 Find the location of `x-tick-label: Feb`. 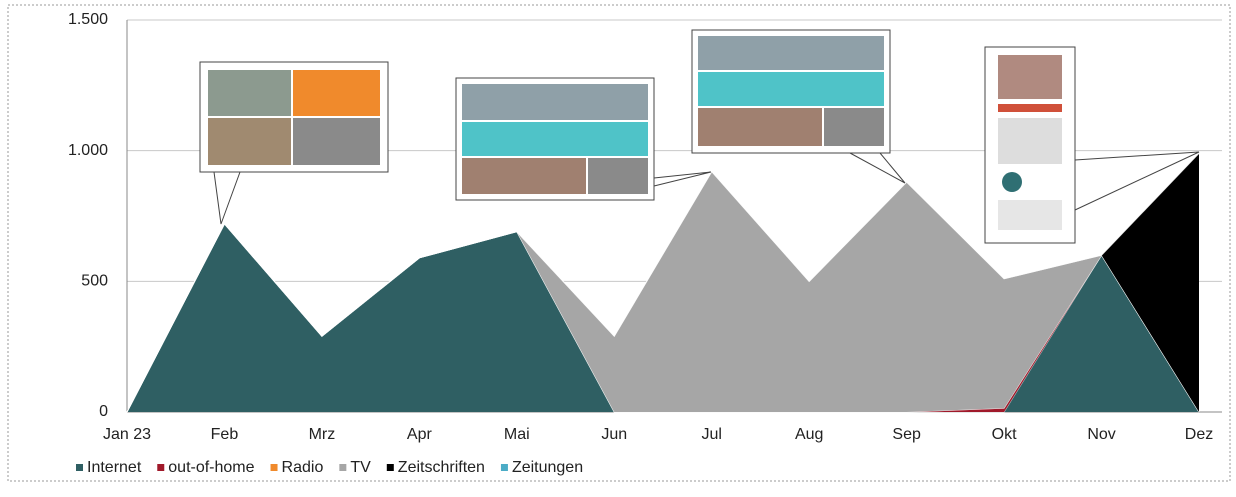

x-tick-label: Feb is located at coordinates (225, 434).